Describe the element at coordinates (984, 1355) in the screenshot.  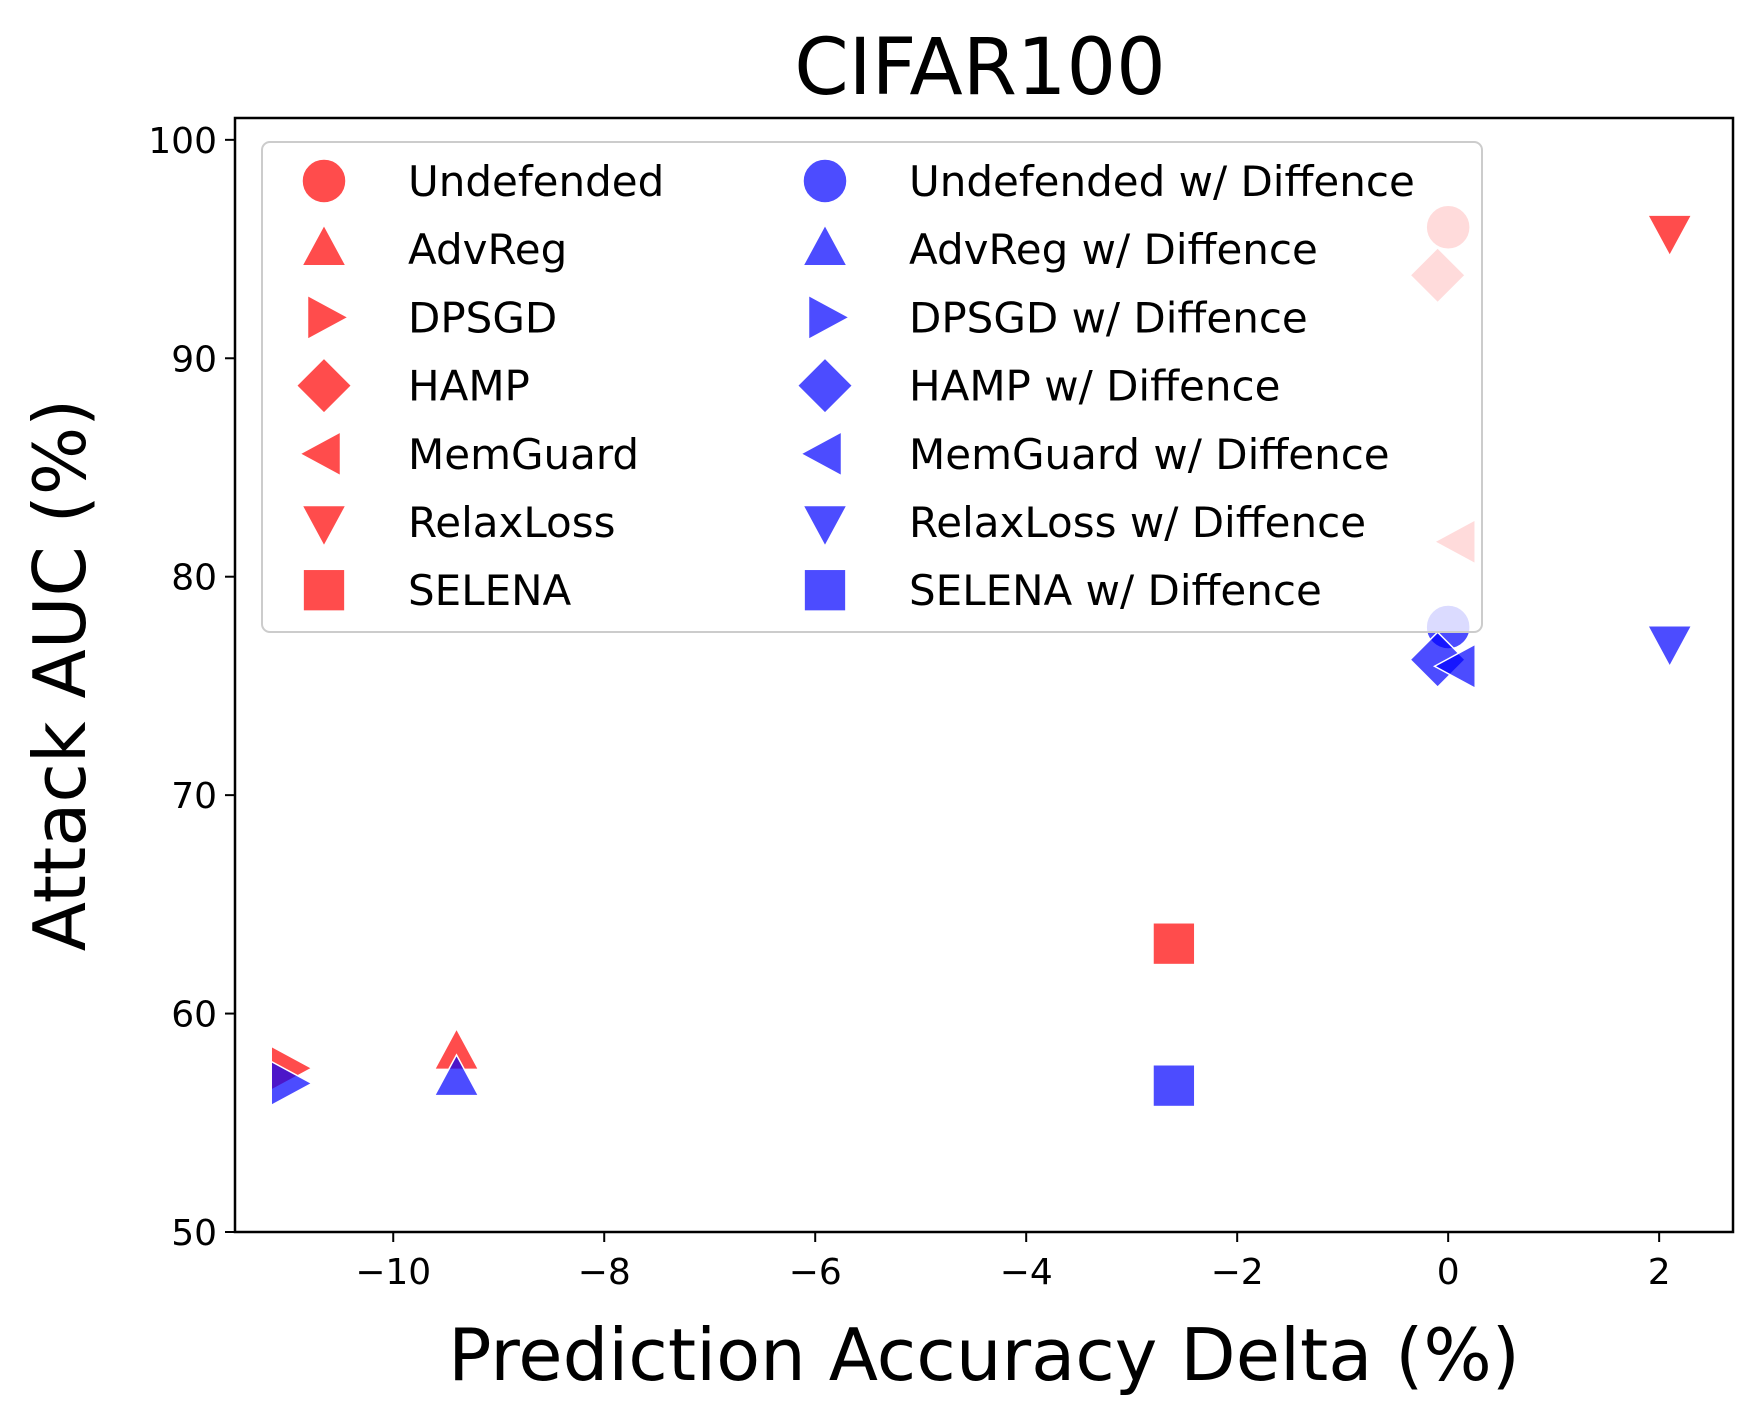
I see `x-axis-label: Prediction Accuracy Delta (%)` at that location.